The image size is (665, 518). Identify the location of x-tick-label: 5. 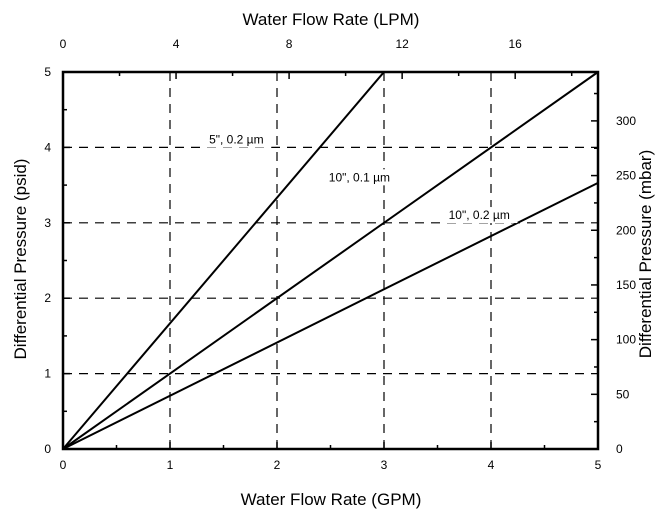
(598, 465).